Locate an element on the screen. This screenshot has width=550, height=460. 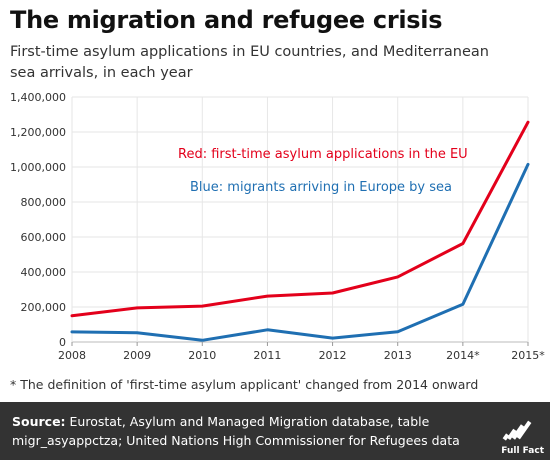
x-tick-label: 2008 is located at coordinates (72, 355).